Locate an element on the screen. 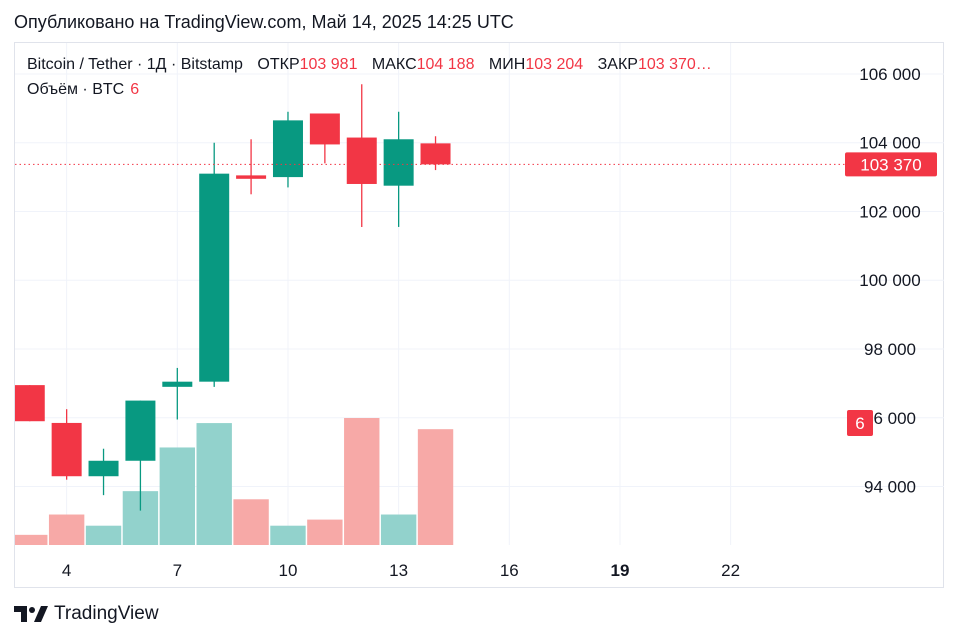  time-axis: 4 7 10 13 16 19 22 is located at coordinates (401, 570).